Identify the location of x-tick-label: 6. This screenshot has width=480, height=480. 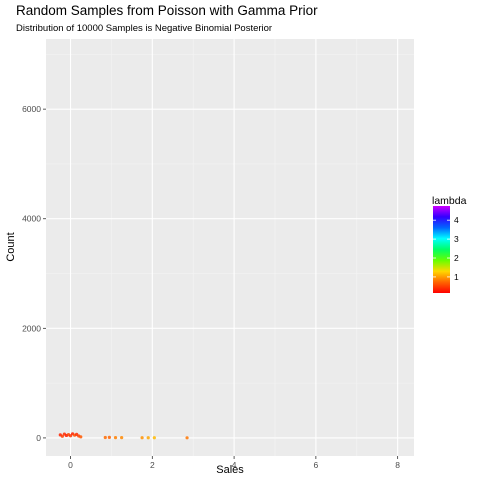
(315, 465).